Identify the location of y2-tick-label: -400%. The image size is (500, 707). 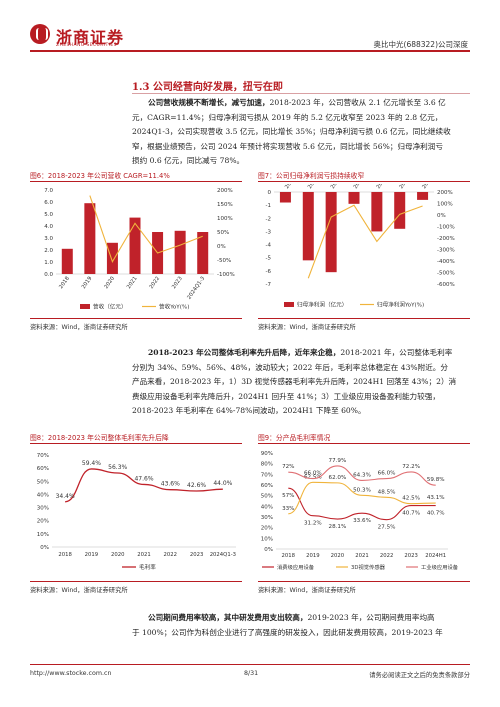
(446, 262).